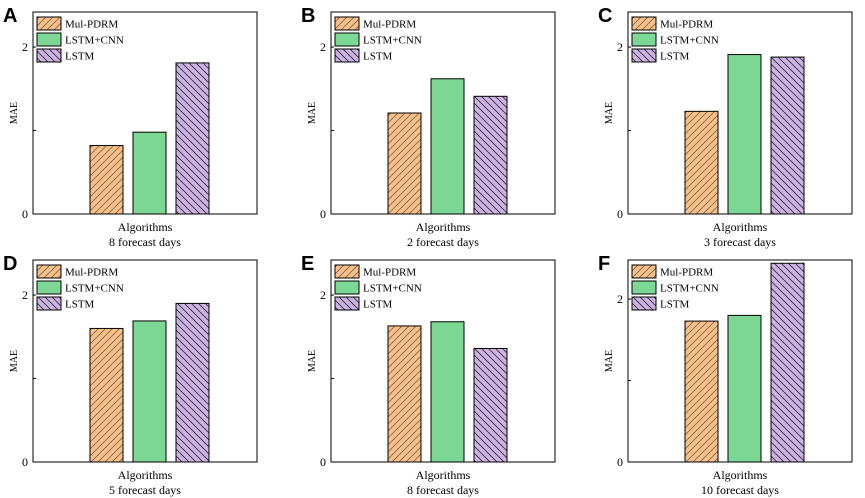 Image resolution: width=865 pixels, height=498 pixels. I want to click on panel-letter: D, so click(10, 264).